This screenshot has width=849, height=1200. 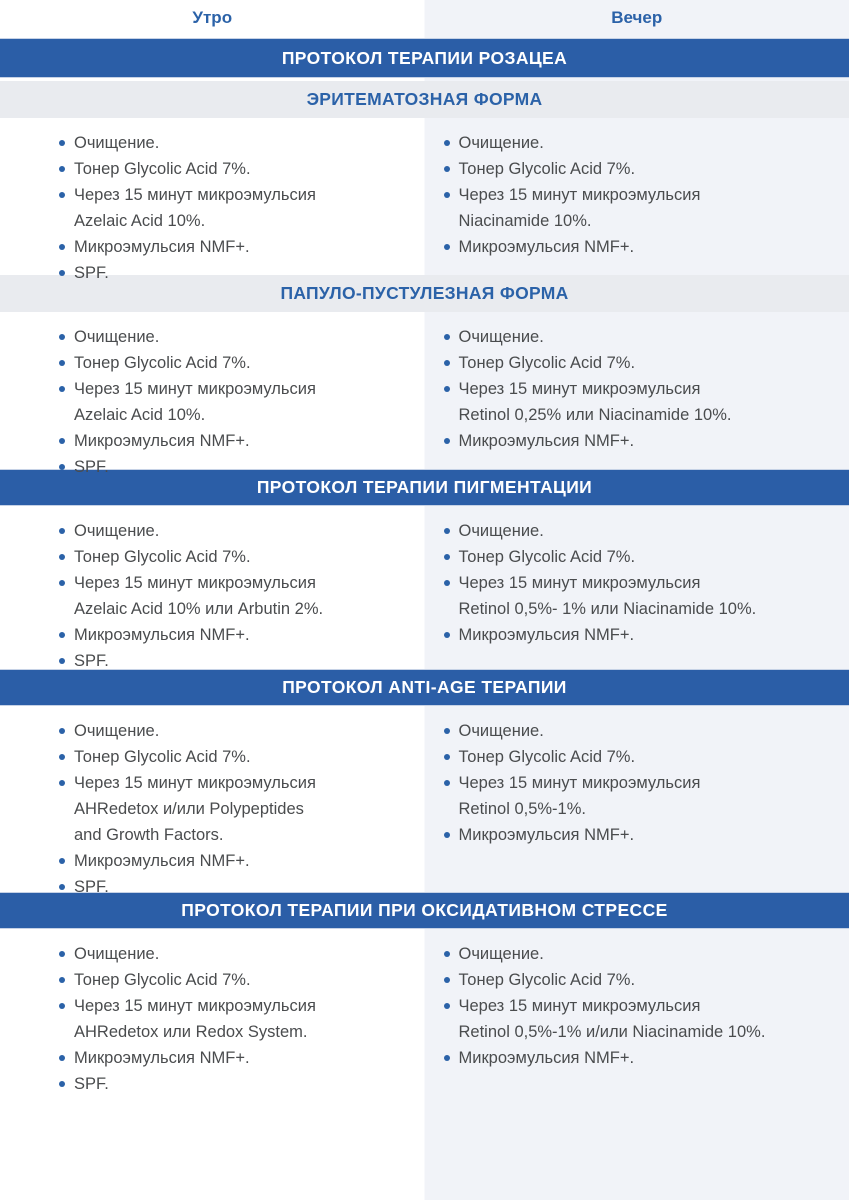 What do you see at coordinates (424, 487) in the screenshot?
I see `section-title-pigmentation: ПРОТОКОЛ ТЕРАПИИ ПИГМЕНТАЦИИ` at bounding box center [424, 487].